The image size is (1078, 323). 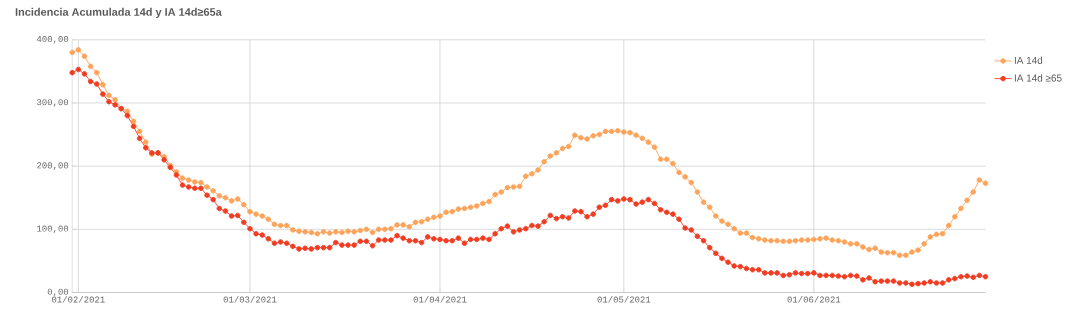 What do you see at coordinates (78, 299) in the screenshot?
I see `x-tick-label: 01/02/2021` at bounding box center [78, 299].